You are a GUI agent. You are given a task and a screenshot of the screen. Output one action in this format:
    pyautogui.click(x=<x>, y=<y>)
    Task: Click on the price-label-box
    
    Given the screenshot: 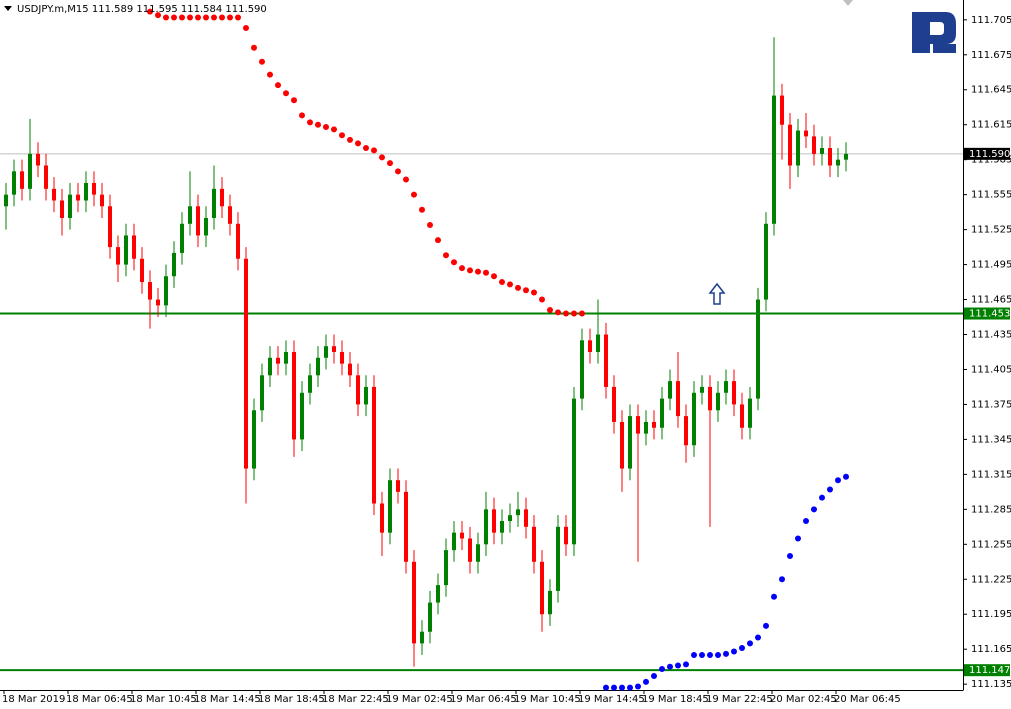 What is the action you would take?
    pyautogui.click(x=987, y=153)
    